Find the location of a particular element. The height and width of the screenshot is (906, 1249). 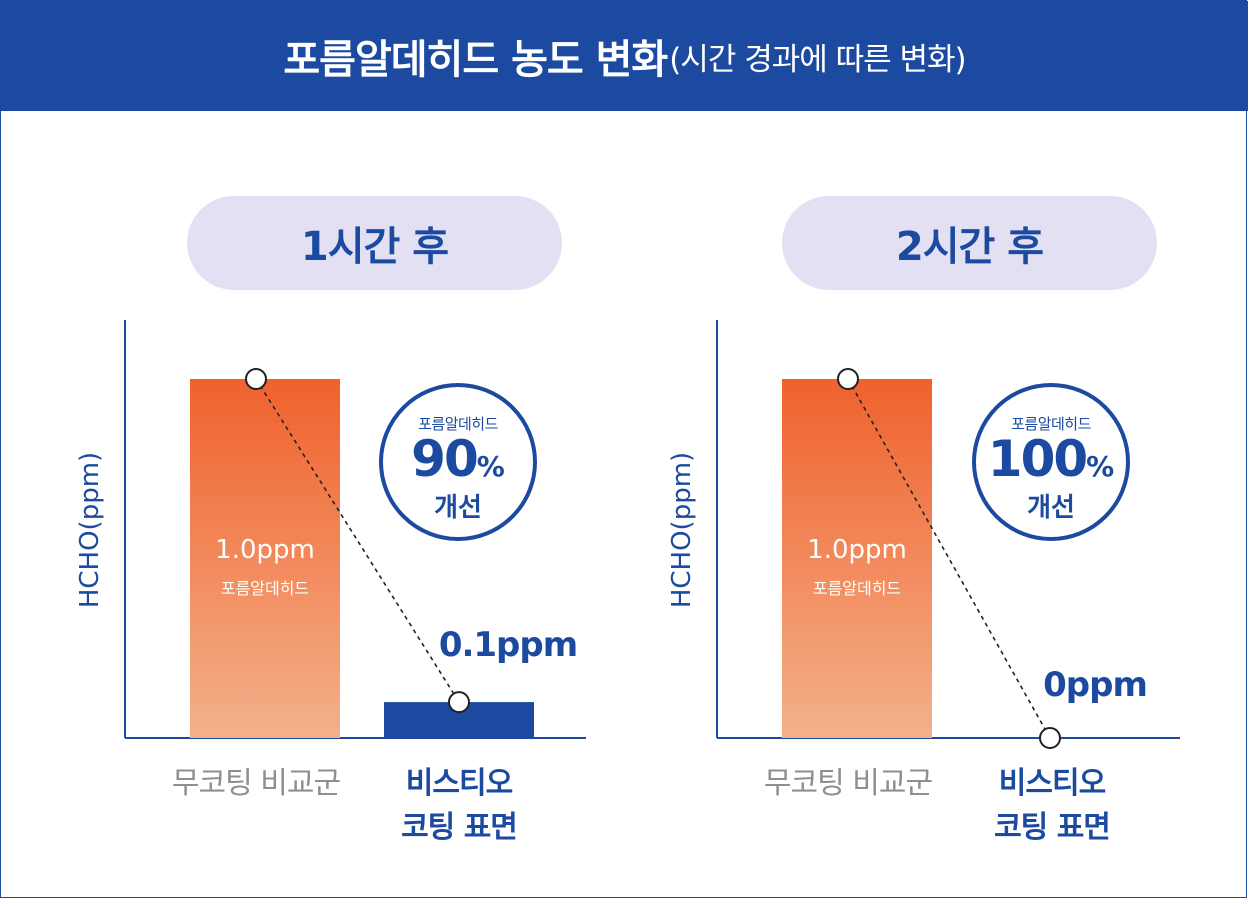

time-pill-1h: 1시간 후 is located at coordinates (374, 243).